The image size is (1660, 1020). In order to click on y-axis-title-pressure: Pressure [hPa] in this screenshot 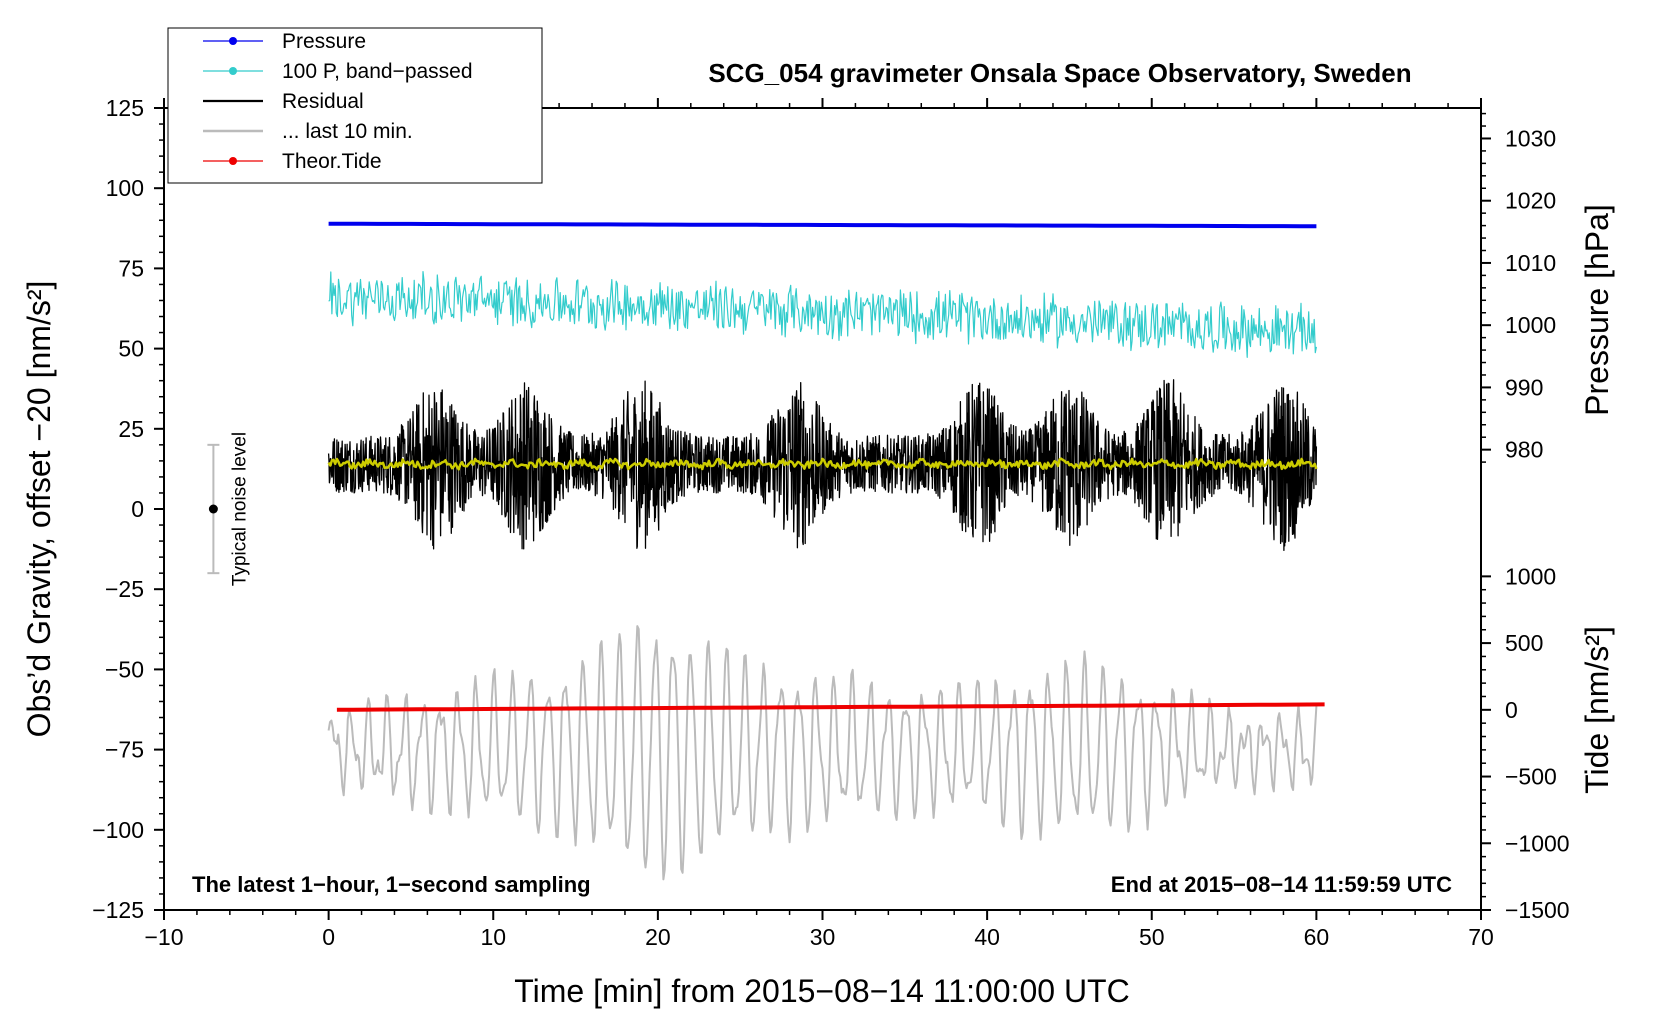, I will do `click(1597, 310)`.